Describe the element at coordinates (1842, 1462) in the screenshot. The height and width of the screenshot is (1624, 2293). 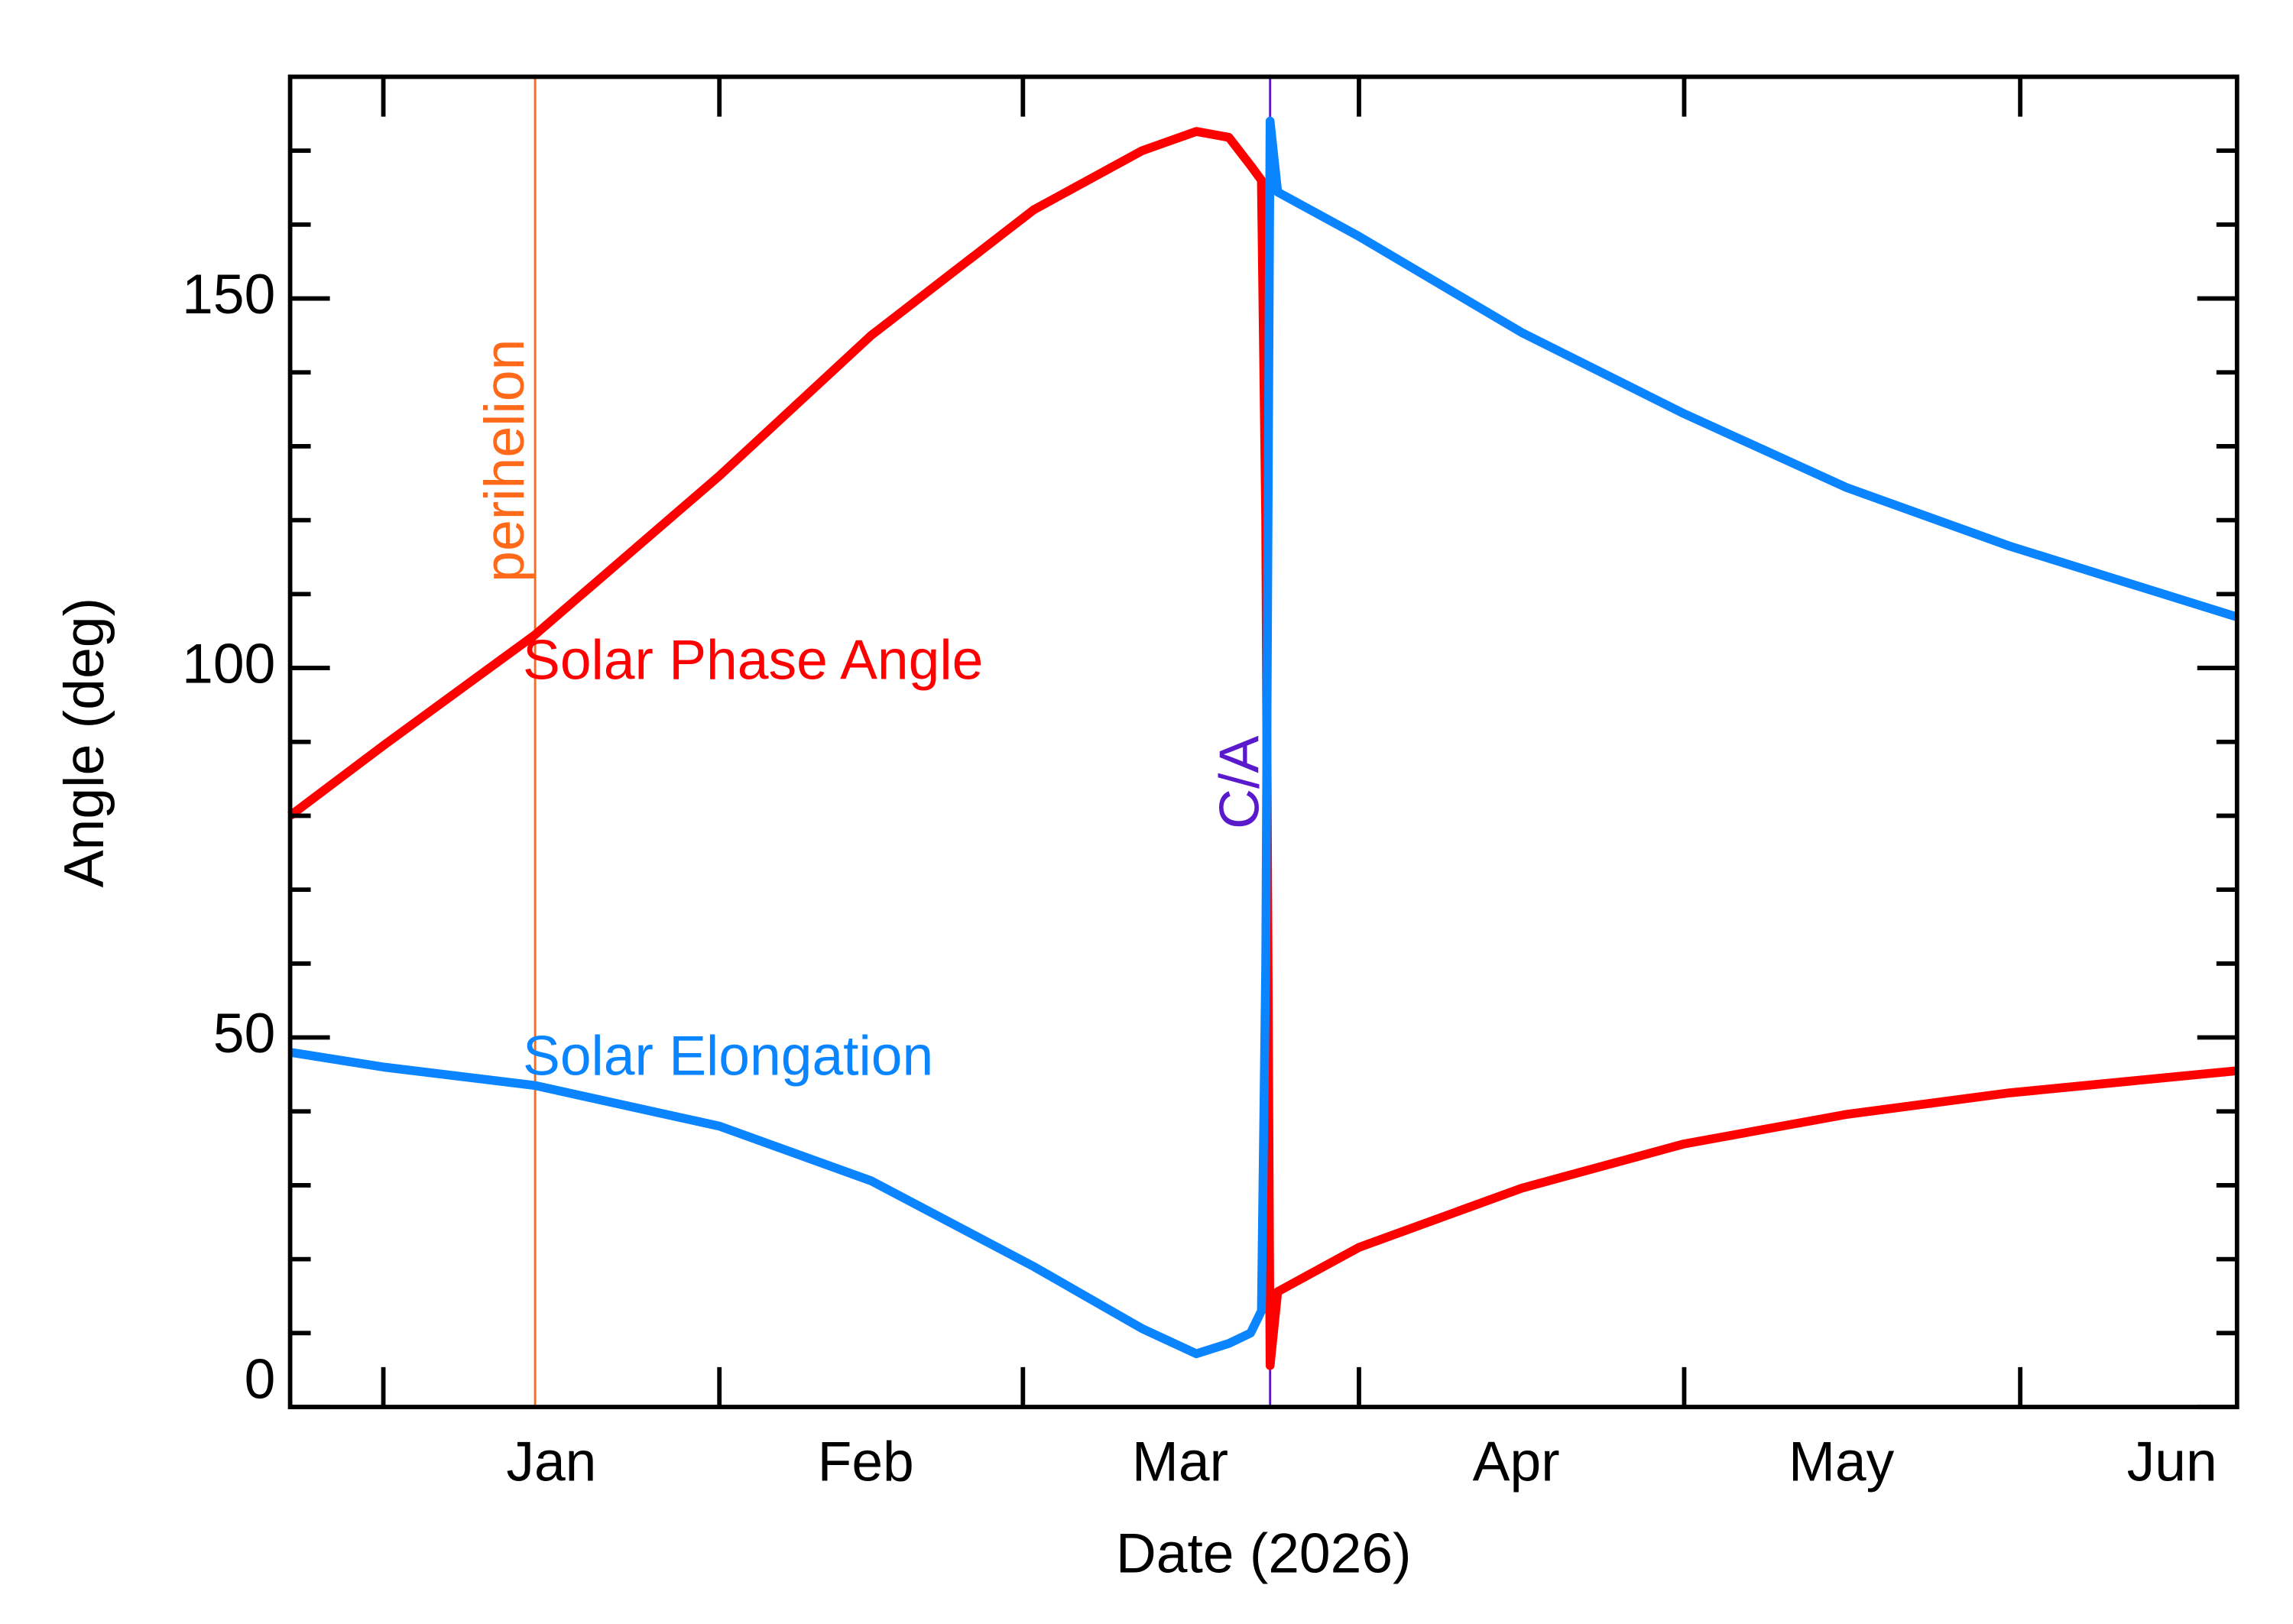
I see `x-tick-label: May` at that location.